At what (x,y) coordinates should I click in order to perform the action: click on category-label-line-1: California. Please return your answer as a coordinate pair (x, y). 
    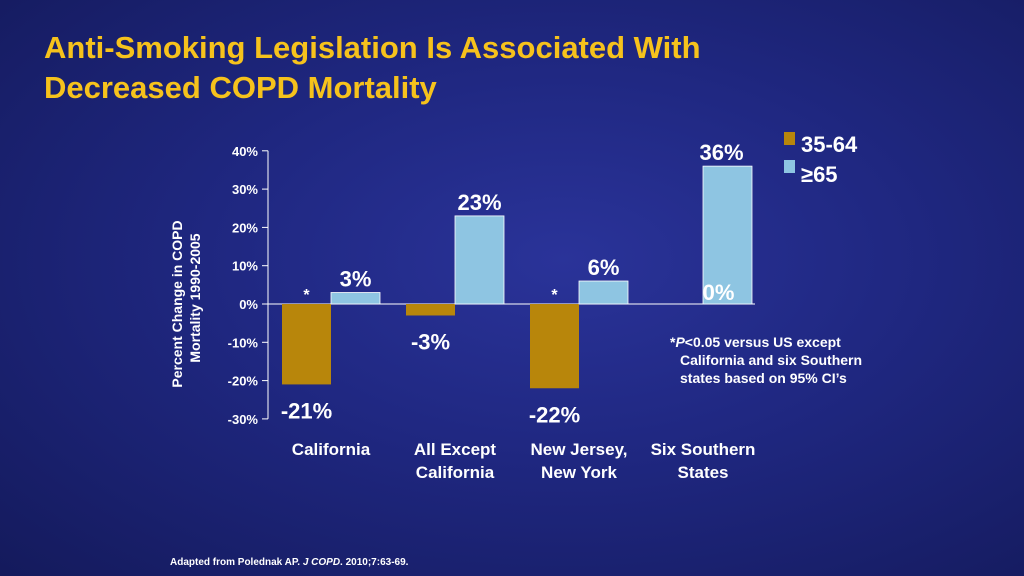
    Looking at the image, I should click on (331, 449).